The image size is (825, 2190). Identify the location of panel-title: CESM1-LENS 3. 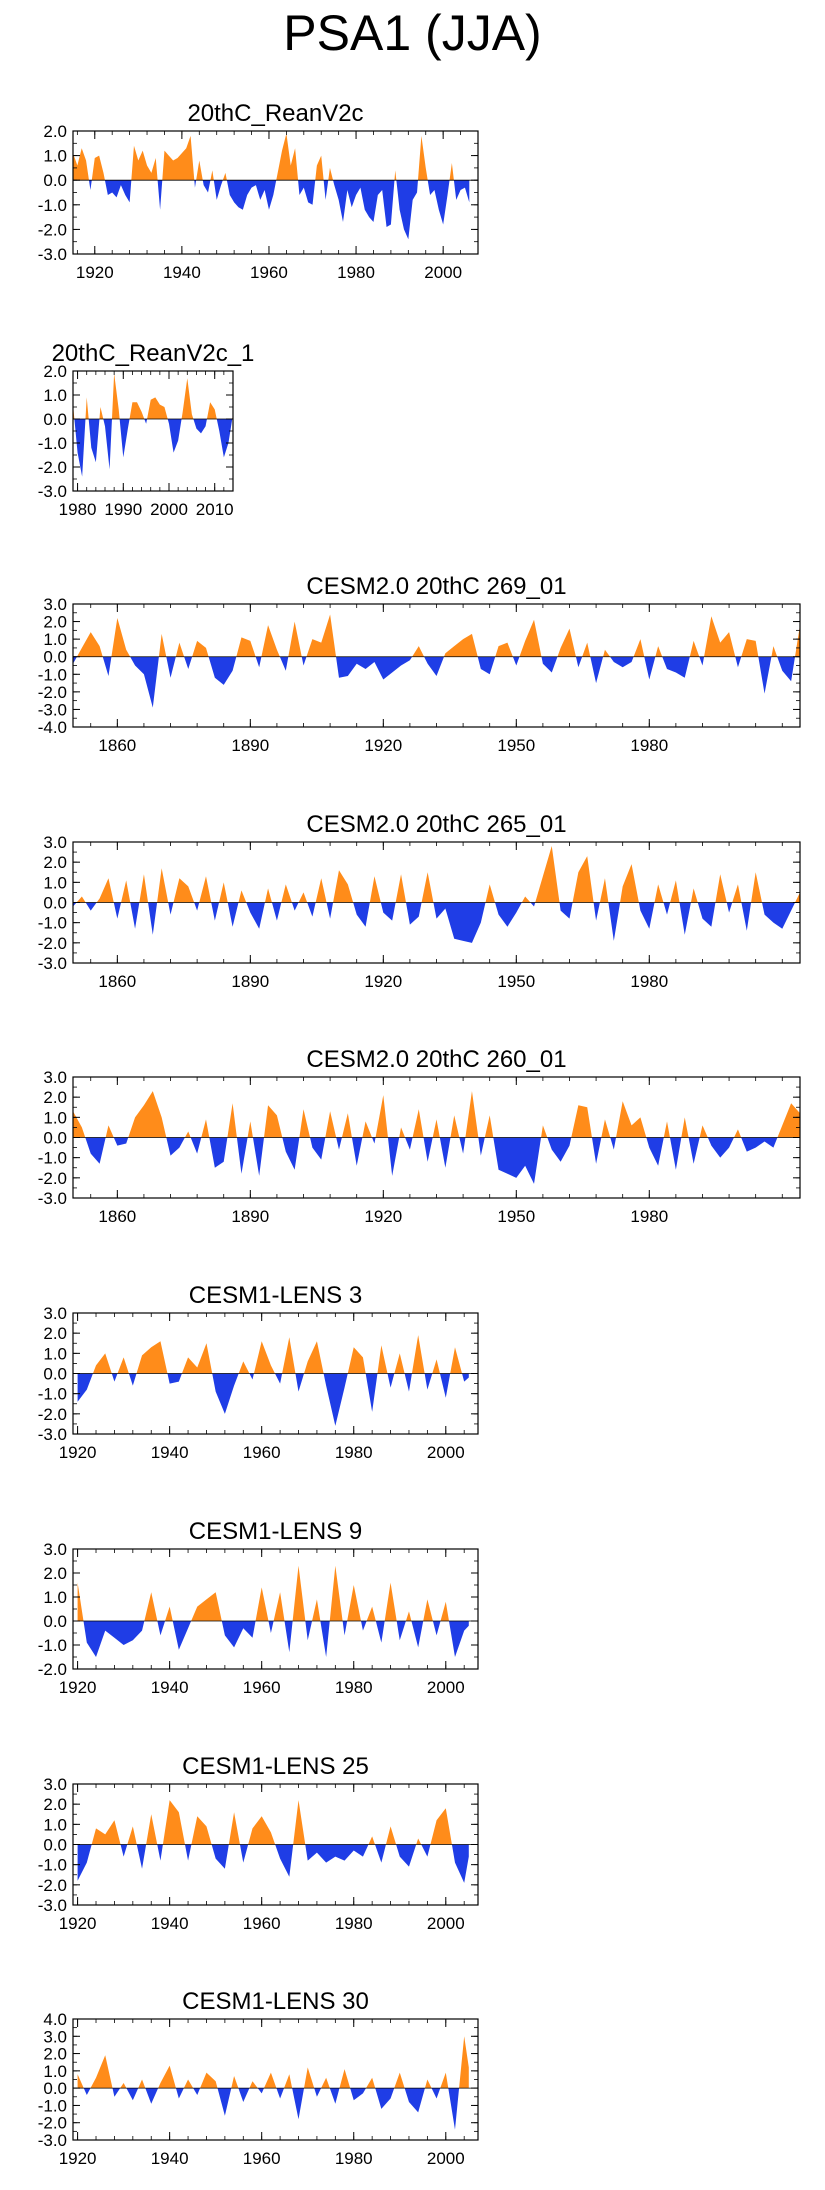
(275, 1295).